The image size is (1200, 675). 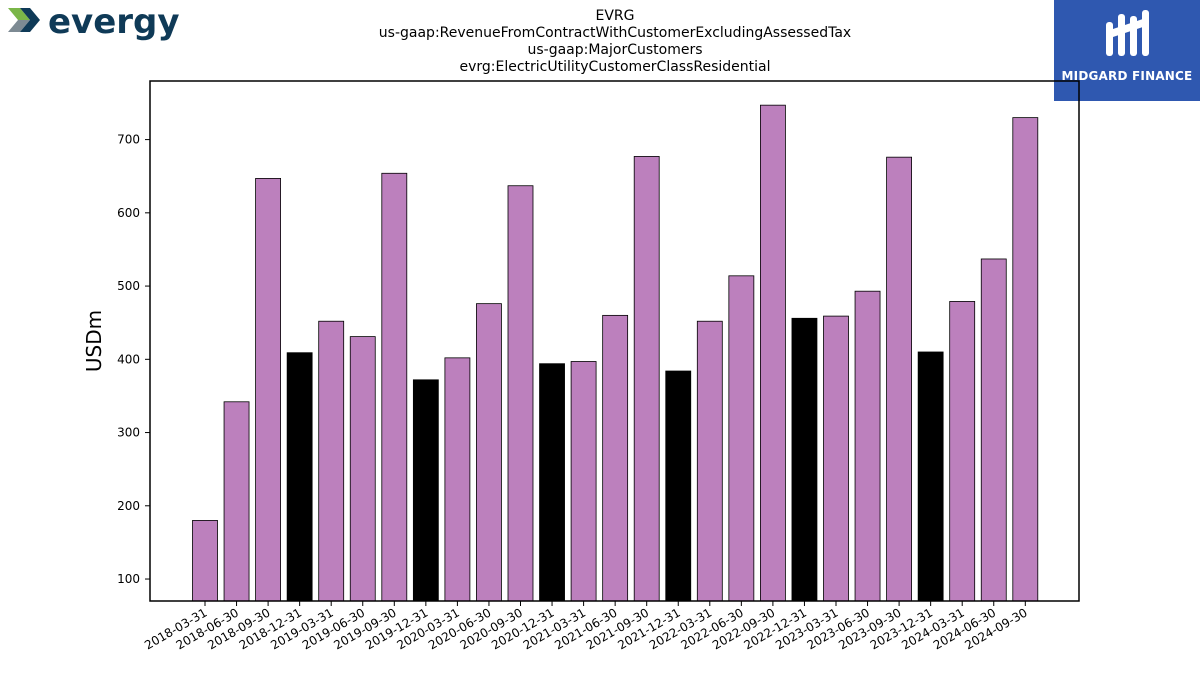 What do you see at coordinates (128, 286) in the screenshot?
I see `y-tick-label: 500` at bounding box center [128, 286].